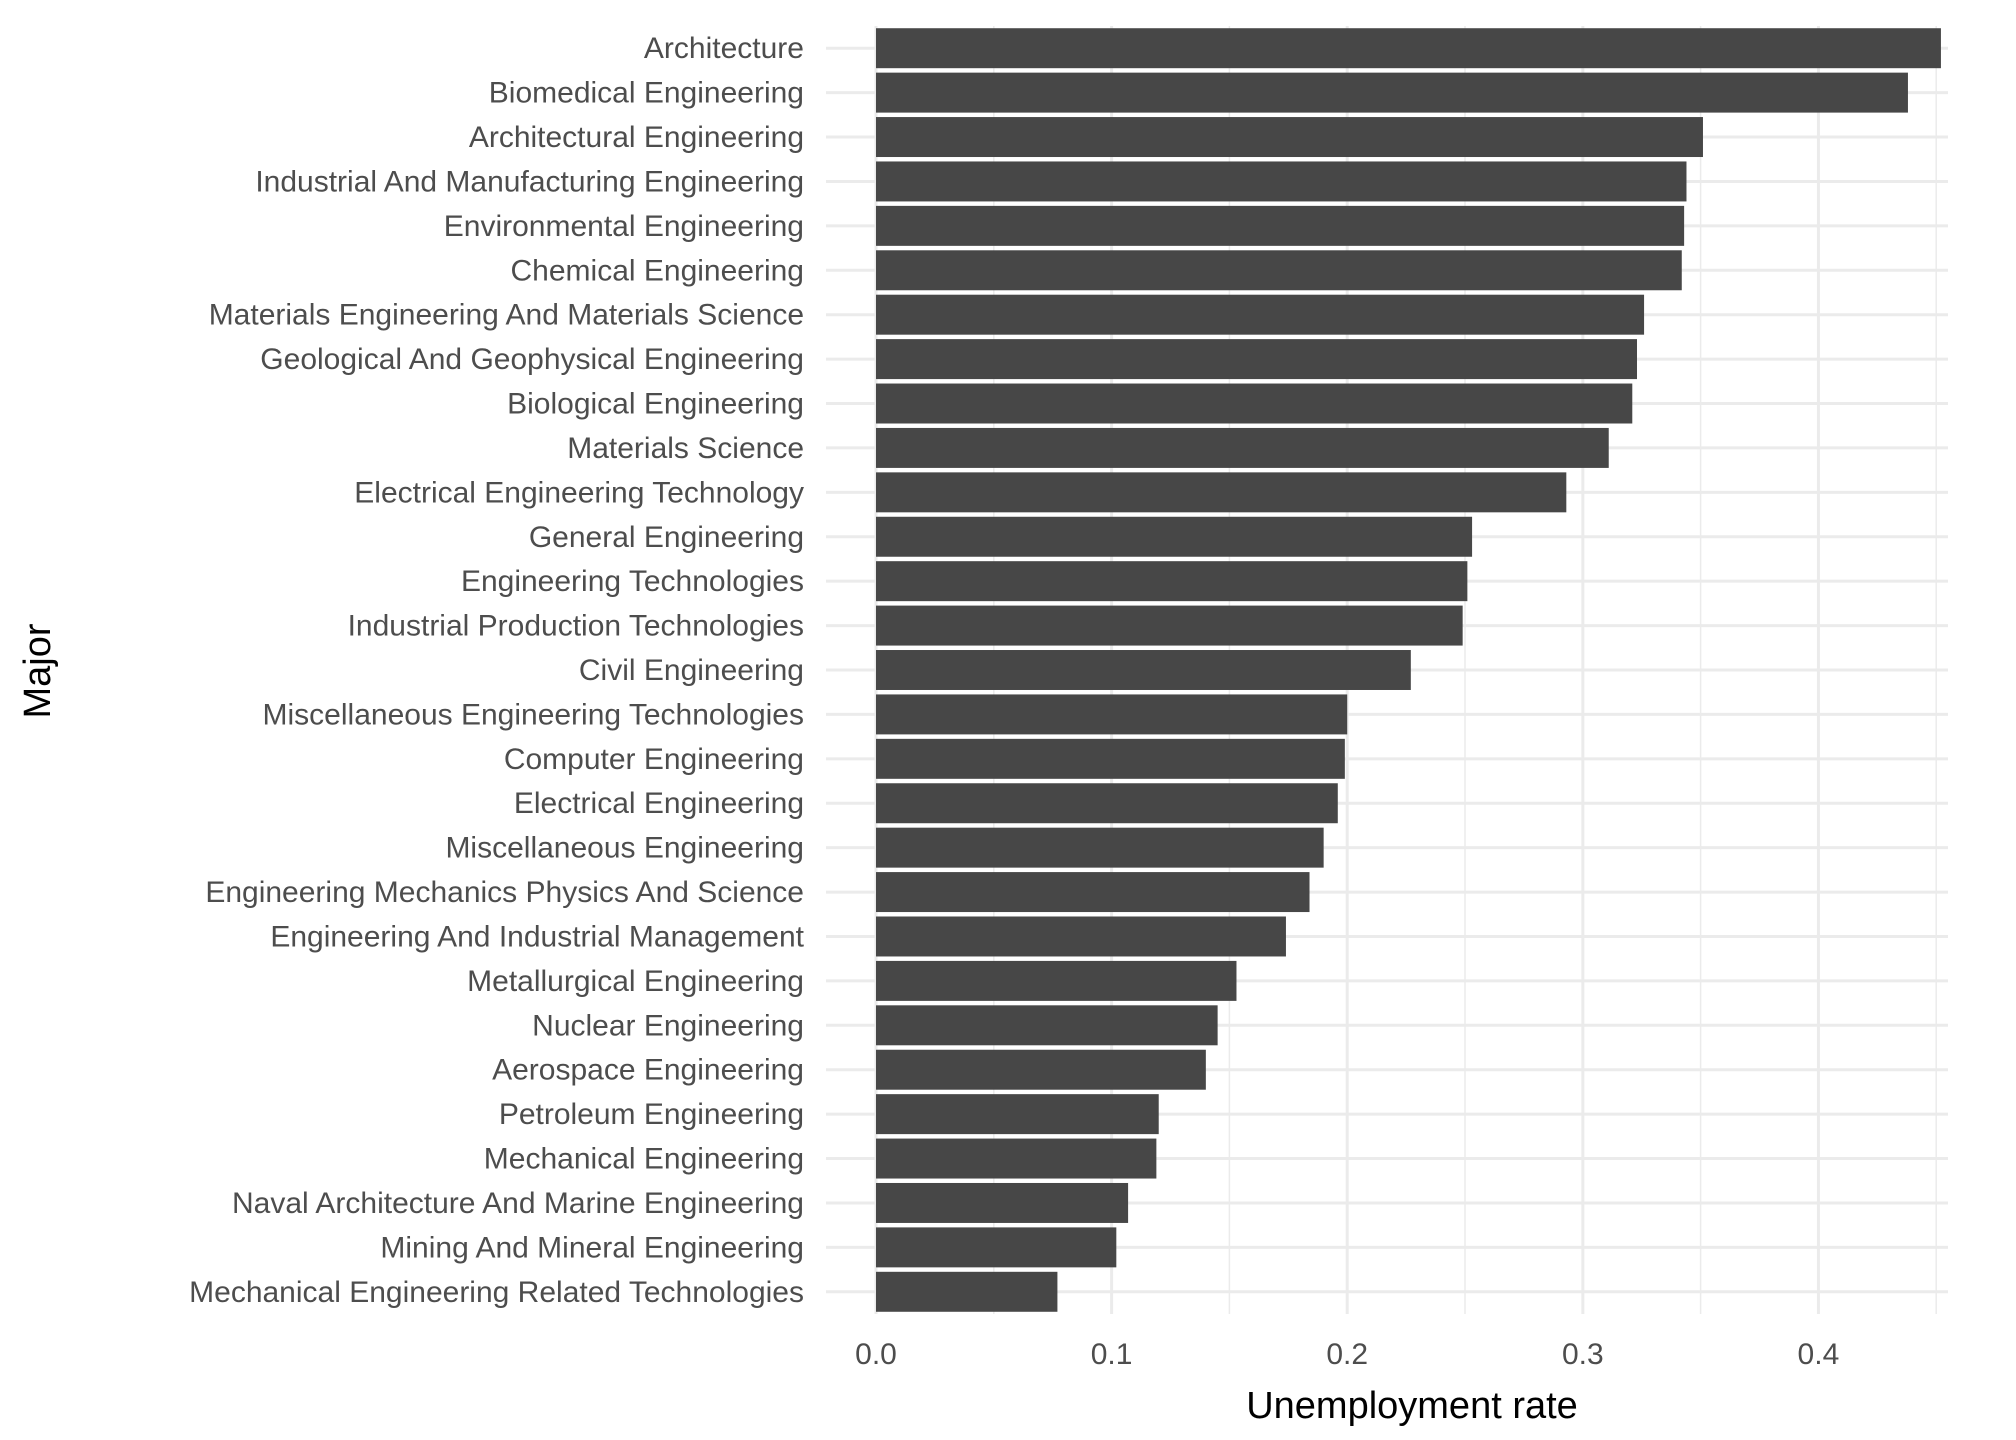 The height and width of the screenshot is (1440, 2016). What do you see at coordinates (658, 270) in the screenshot?
I see `y-tick-label: Chemical Engineering` at bounding box center [658, 270].